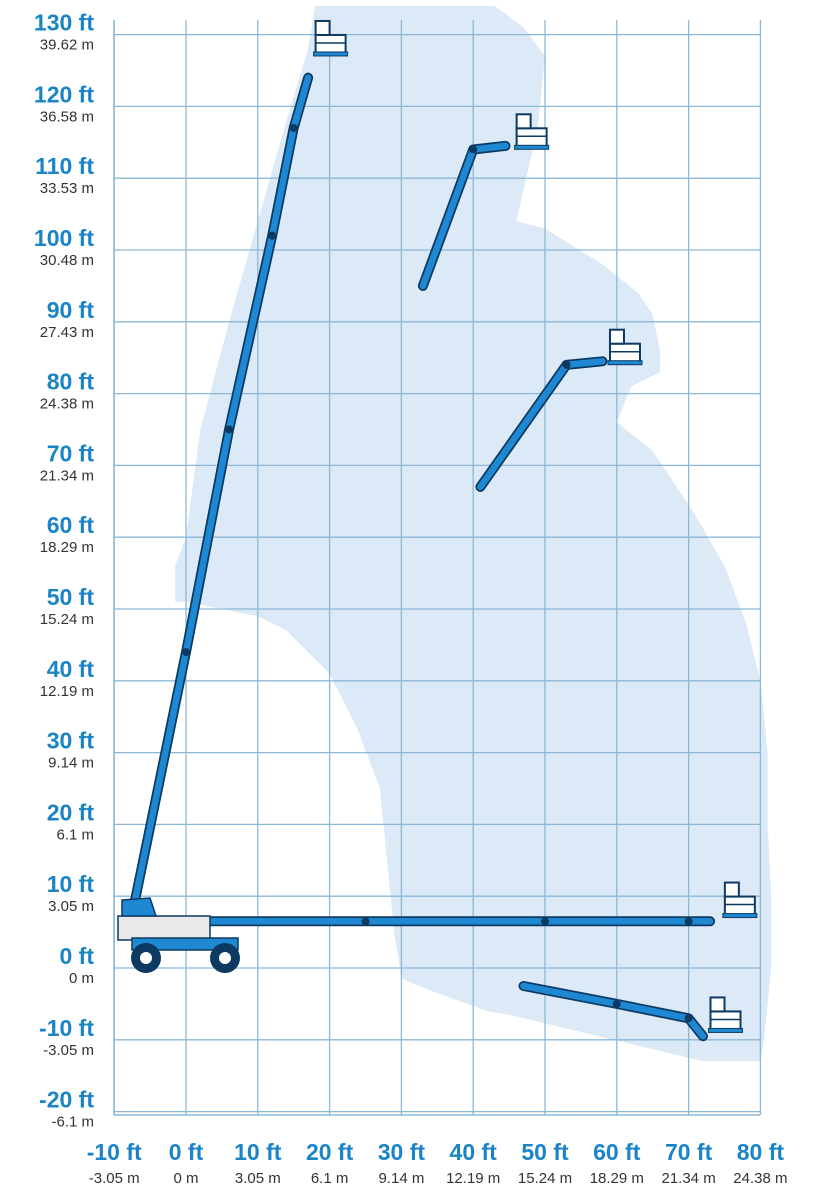  What do you see at coordinates (71, 525) in the screenshot?
I see `y-tick-label-ft: 60 ft` at bounding box center [71, 525].